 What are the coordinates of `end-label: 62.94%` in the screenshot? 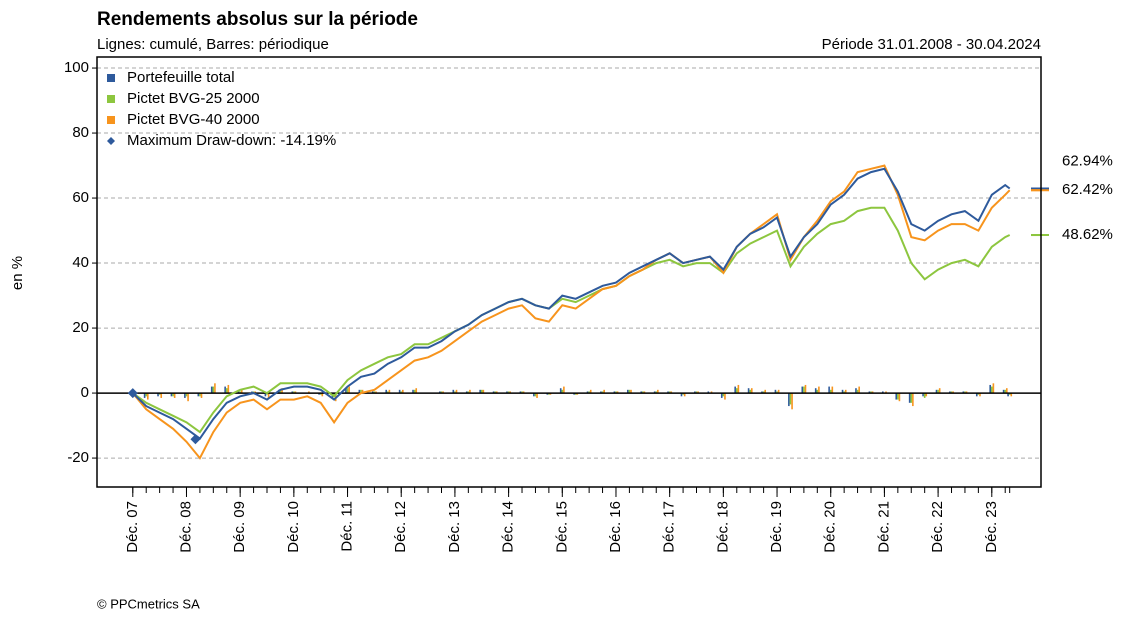 It's located at (1087, 160).